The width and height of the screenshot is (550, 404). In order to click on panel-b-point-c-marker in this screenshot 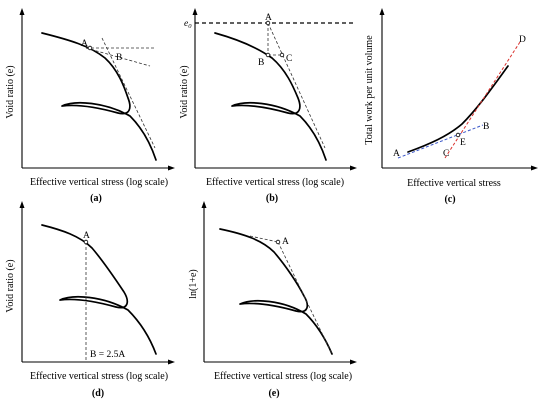, I will do `click(282, 55)`.